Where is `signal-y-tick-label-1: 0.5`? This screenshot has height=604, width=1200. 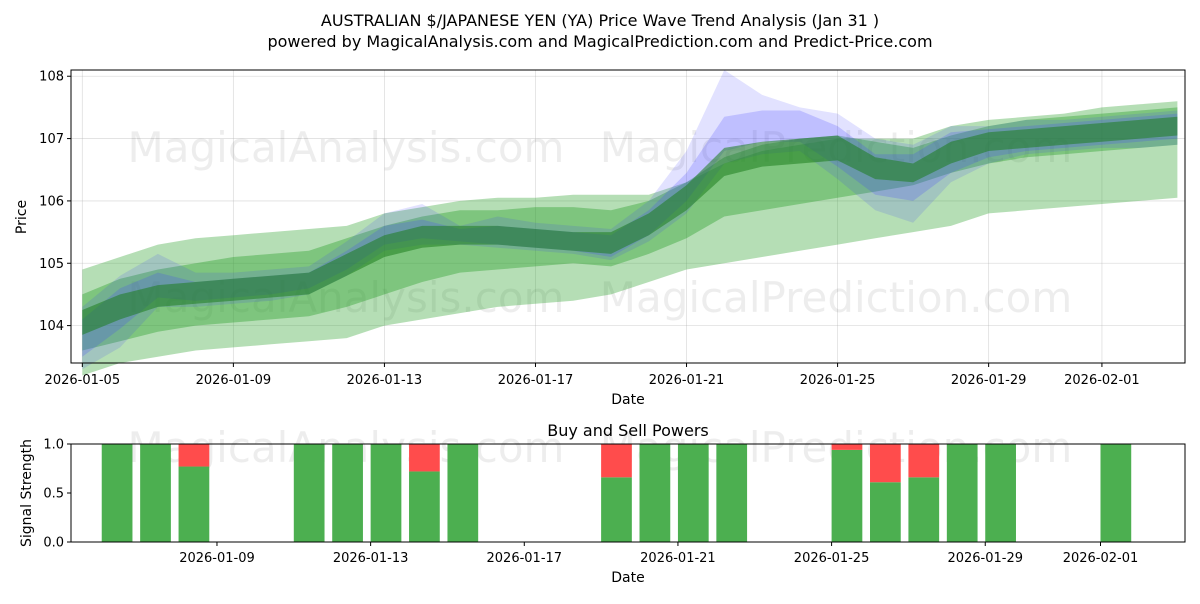
signal-y-tick-label-1: 0.5 is located at coordinates (53, 494).